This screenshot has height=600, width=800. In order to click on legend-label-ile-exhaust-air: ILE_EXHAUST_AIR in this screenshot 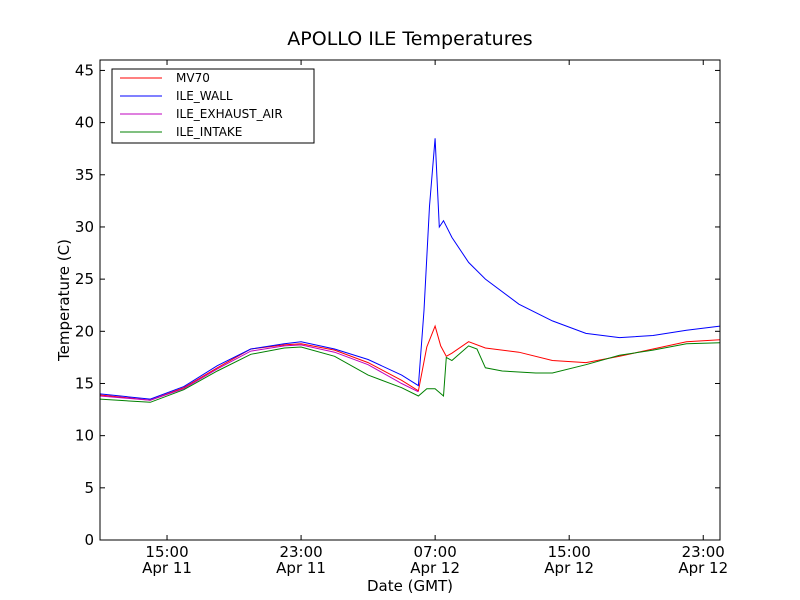, I will do `click(229, 114)`.